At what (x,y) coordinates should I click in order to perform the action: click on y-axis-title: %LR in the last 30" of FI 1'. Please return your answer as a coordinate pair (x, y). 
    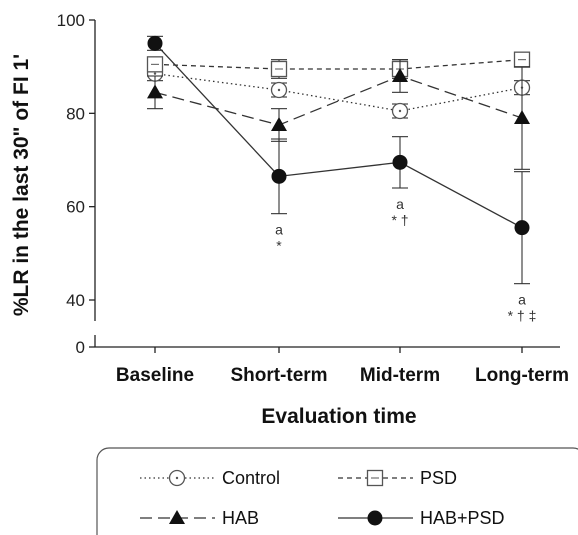
    Looking at the image, I should click on (21, 185).